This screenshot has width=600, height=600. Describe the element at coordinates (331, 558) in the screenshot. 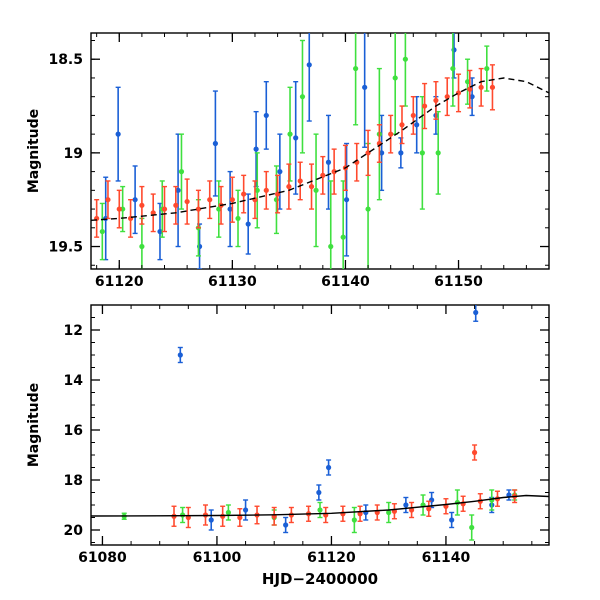

I see `bottom-x-tick-label: 61120` at that location.